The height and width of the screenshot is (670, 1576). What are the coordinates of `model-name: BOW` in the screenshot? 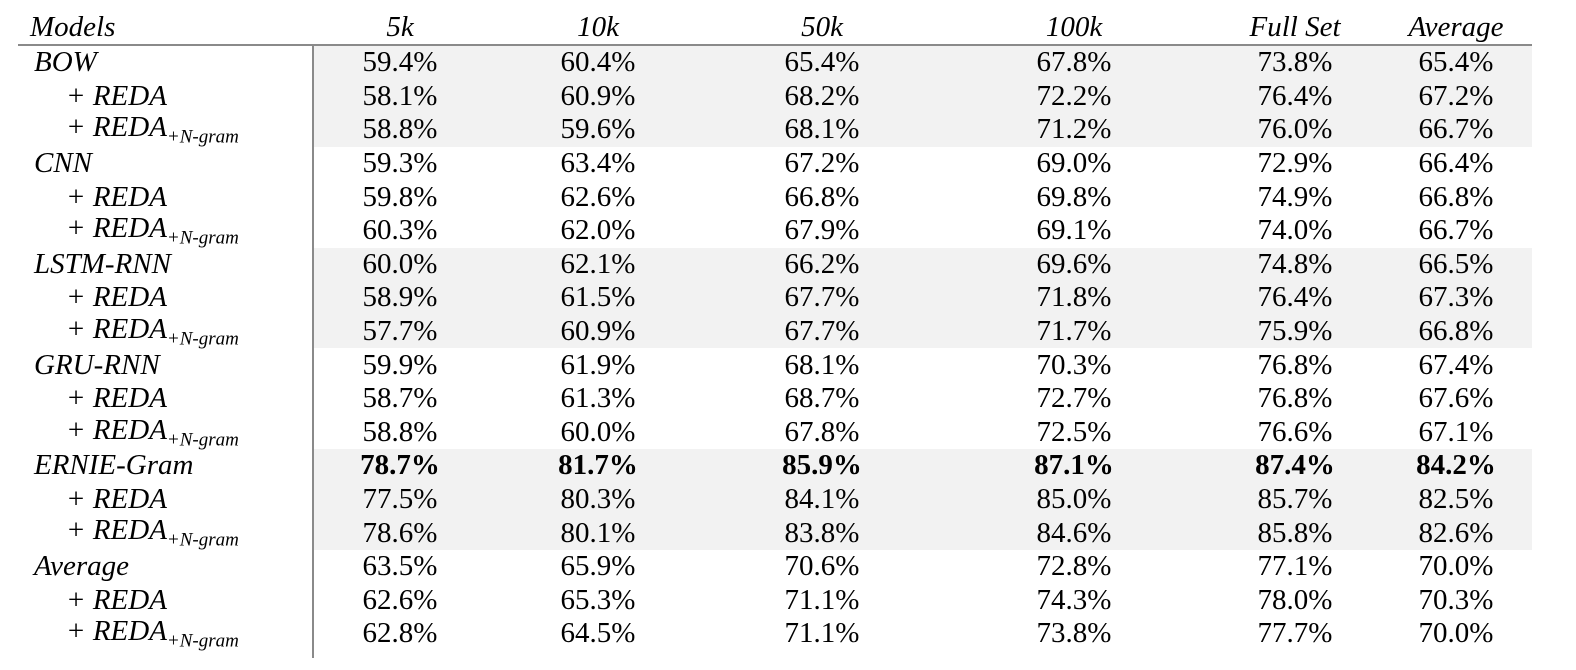 It's located at (65, 62).